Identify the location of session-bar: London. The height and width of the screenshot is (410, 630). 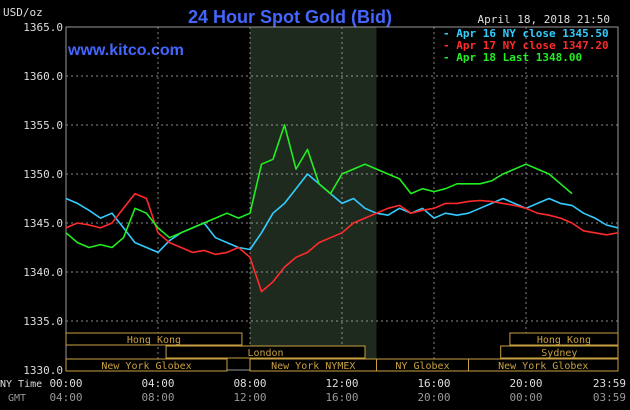
(265, 352).